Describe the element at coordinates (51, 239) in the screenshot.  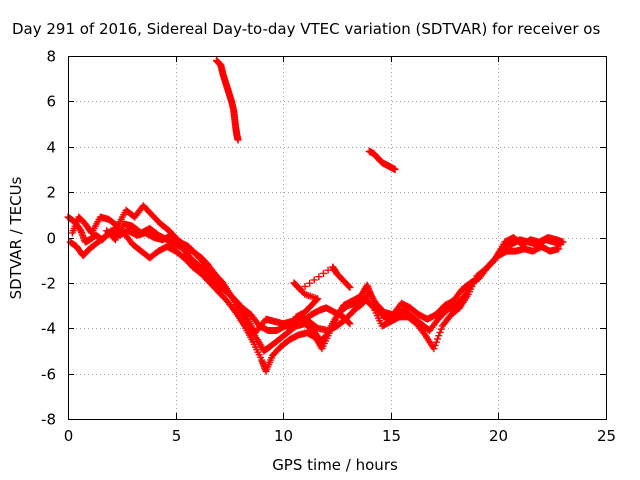
I see `y-tick-label: 0` at that location.